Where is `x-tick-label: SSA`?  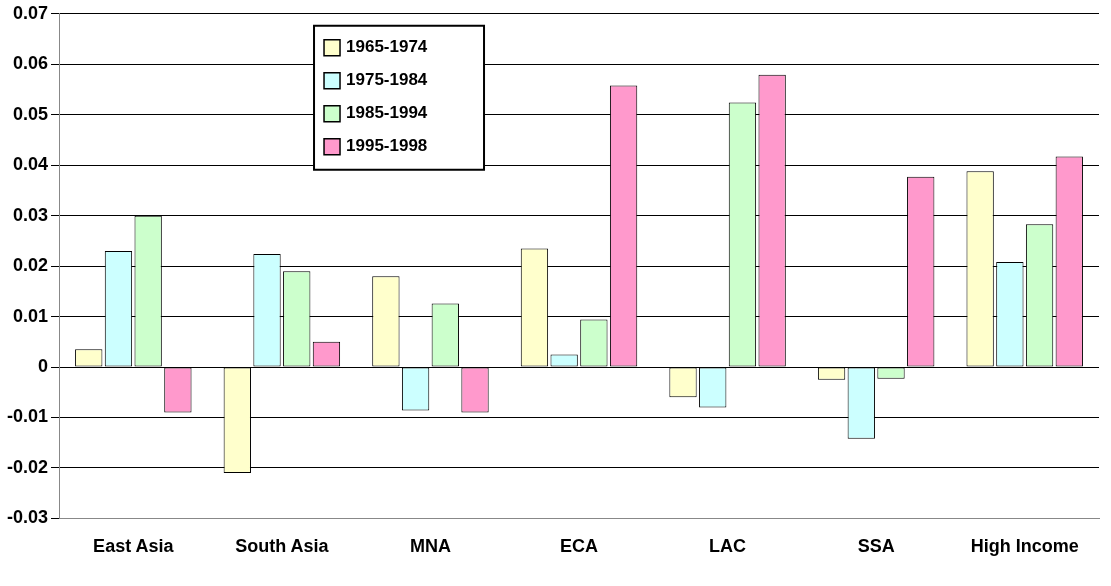 x-tick-label: SSA is located at coordinates (876, 546).